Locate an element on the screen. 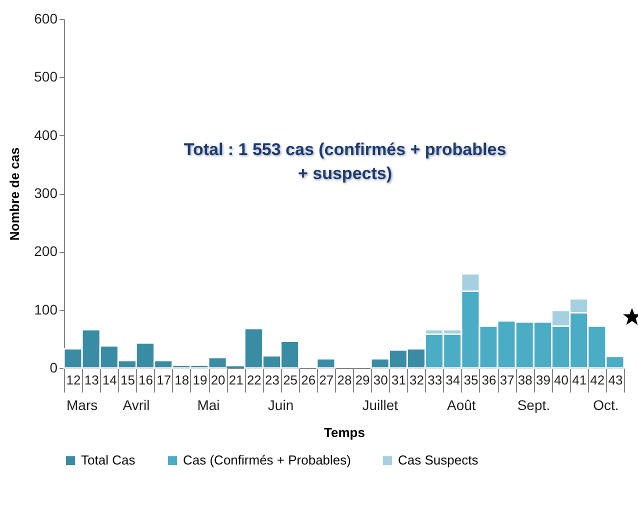  x-tick-label: 40 is located at coordinates (561, 380).